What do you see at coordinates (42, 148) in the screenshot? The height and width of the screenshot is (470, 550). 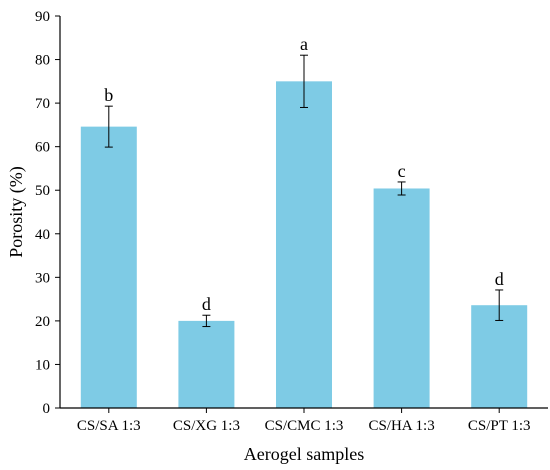 I see `y-tick-label: 60` at bounding box center [42, 148].